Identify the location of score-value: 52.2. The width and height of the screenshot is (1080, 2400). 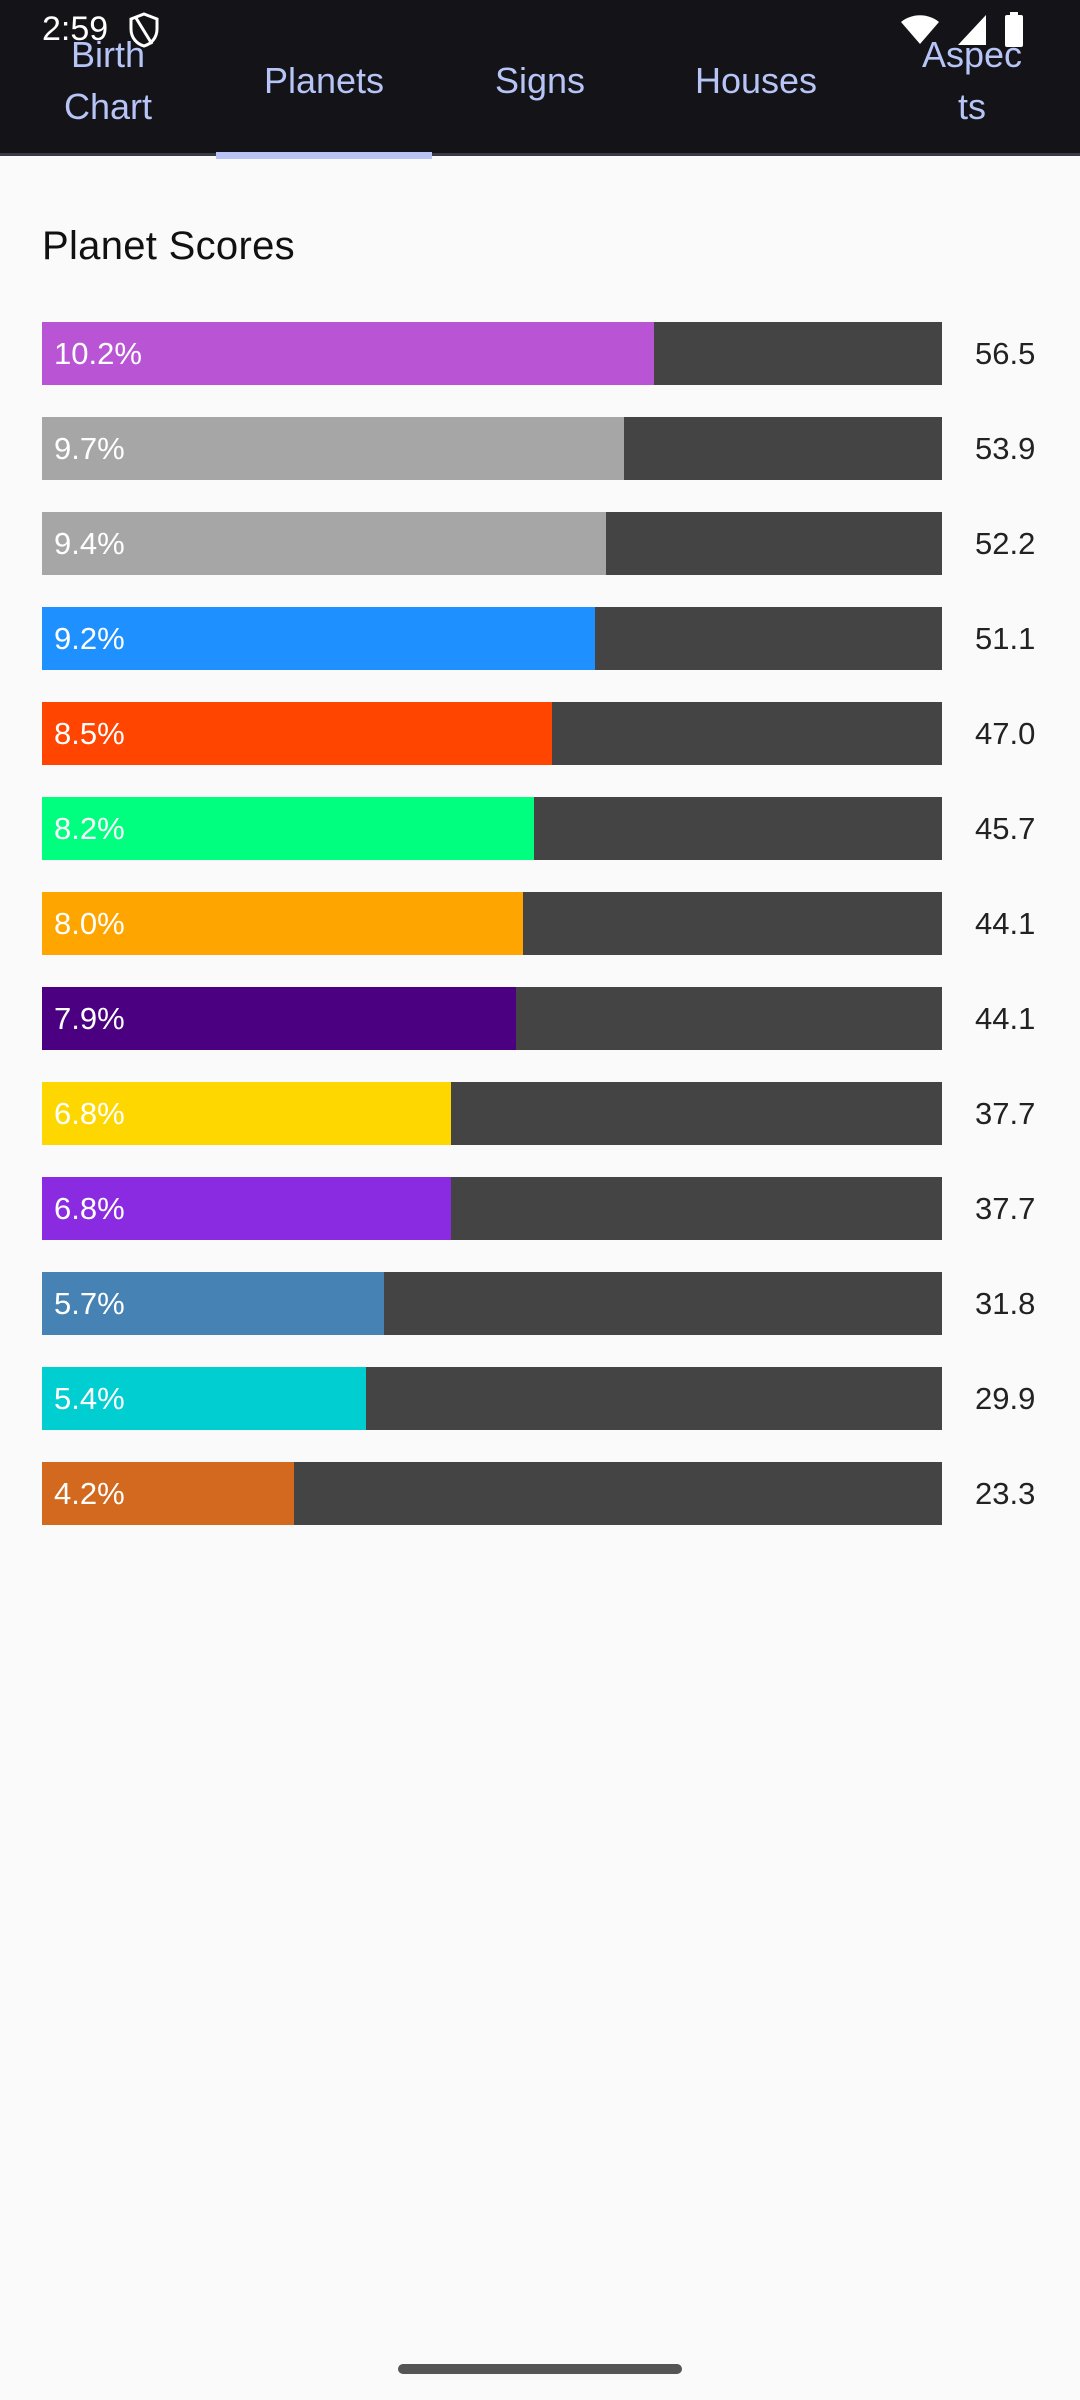
(1005, 543).